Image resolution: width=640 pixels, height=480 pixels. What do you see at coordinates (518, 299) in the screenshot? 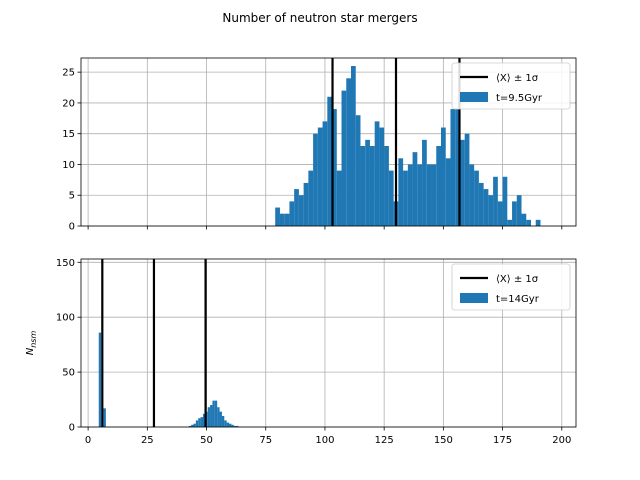
I see `legend-label: t=14Gyr` at bounding box center [518, 299].